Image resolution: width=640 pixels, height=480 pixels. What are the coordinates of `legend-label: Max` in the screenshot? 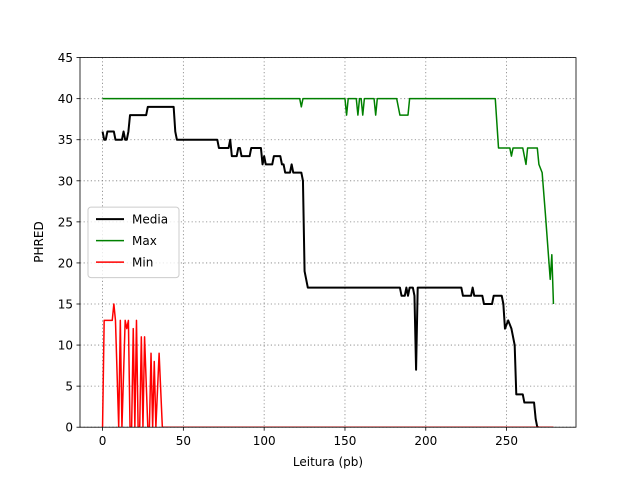 It's located at (144, 241).